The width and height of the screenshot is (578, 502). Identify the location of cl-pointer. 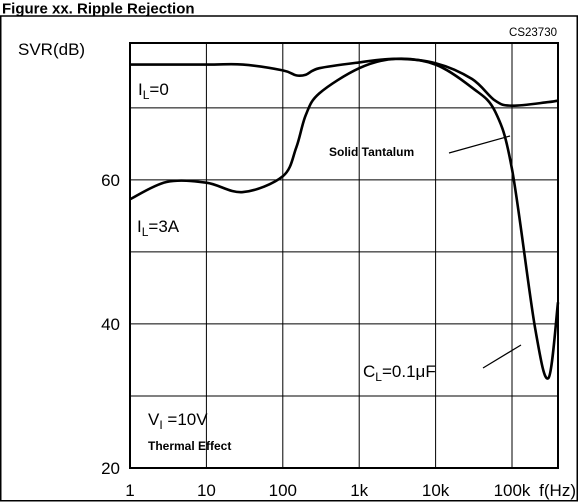
(502, 356).